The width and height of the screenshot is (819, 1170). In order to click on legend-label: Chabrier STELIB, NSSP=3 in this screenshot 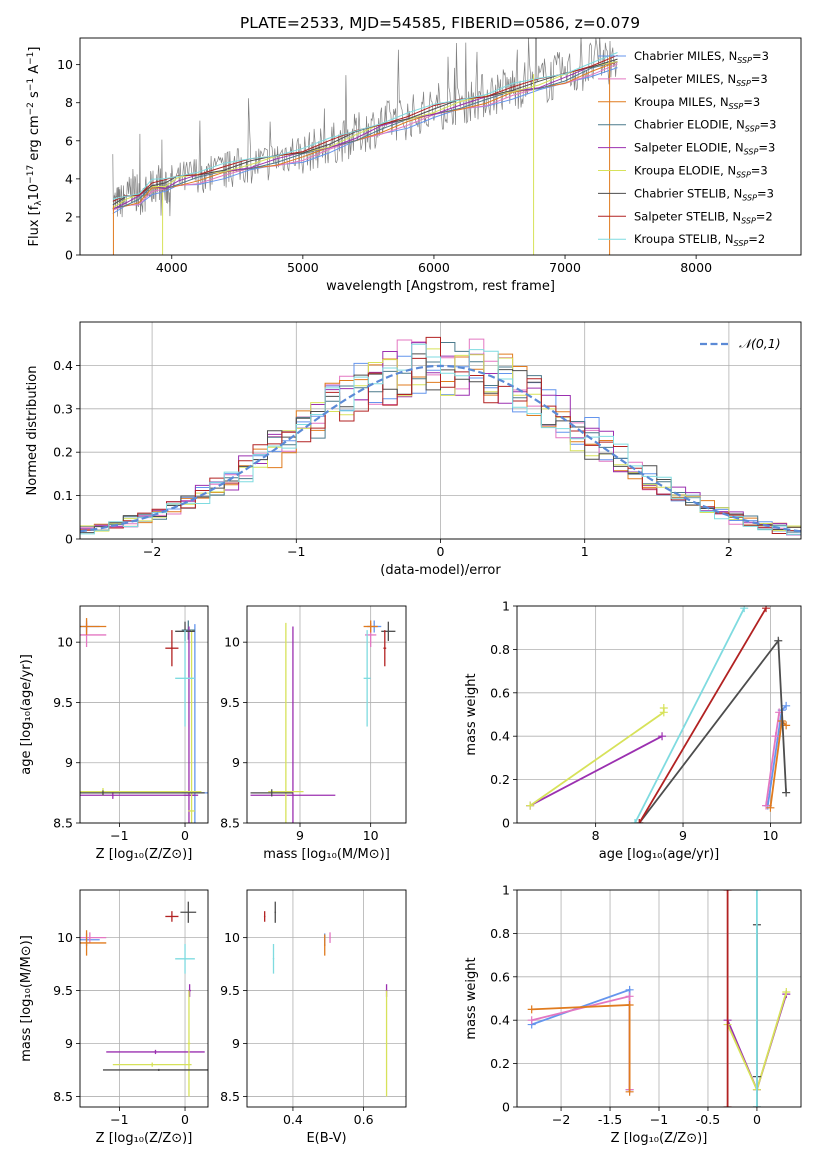, I will do `click(704, 194)`.